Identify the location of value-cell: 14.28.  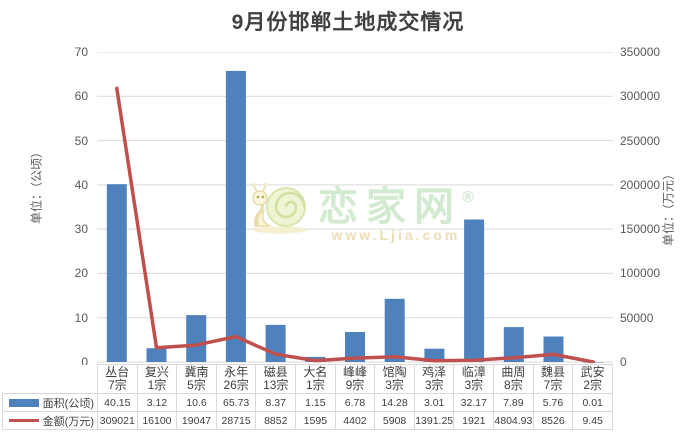
(394, 402).